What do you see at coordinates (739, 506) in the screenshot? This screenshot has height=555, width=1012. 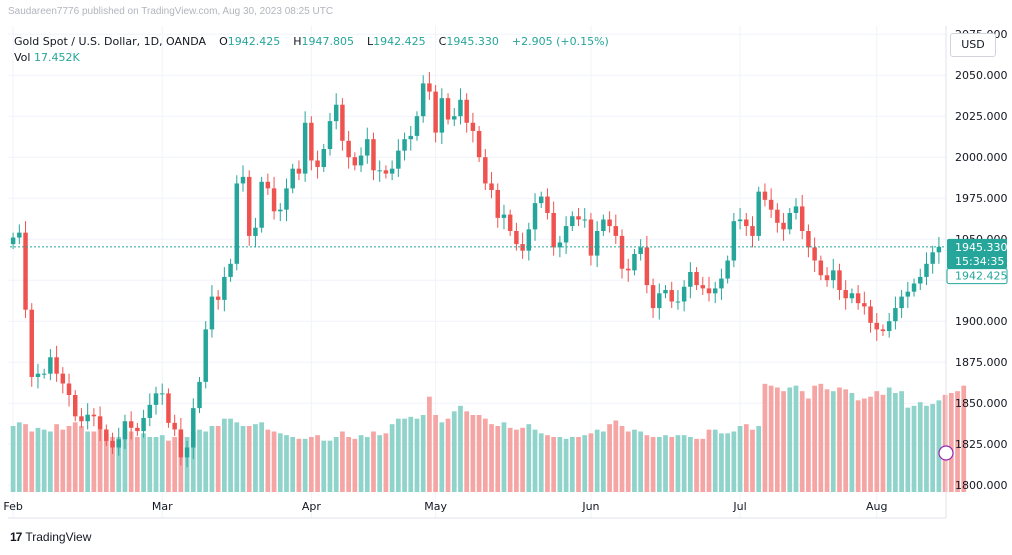 I see `time-tick-label: Jul` at bounding box center [739, 506].